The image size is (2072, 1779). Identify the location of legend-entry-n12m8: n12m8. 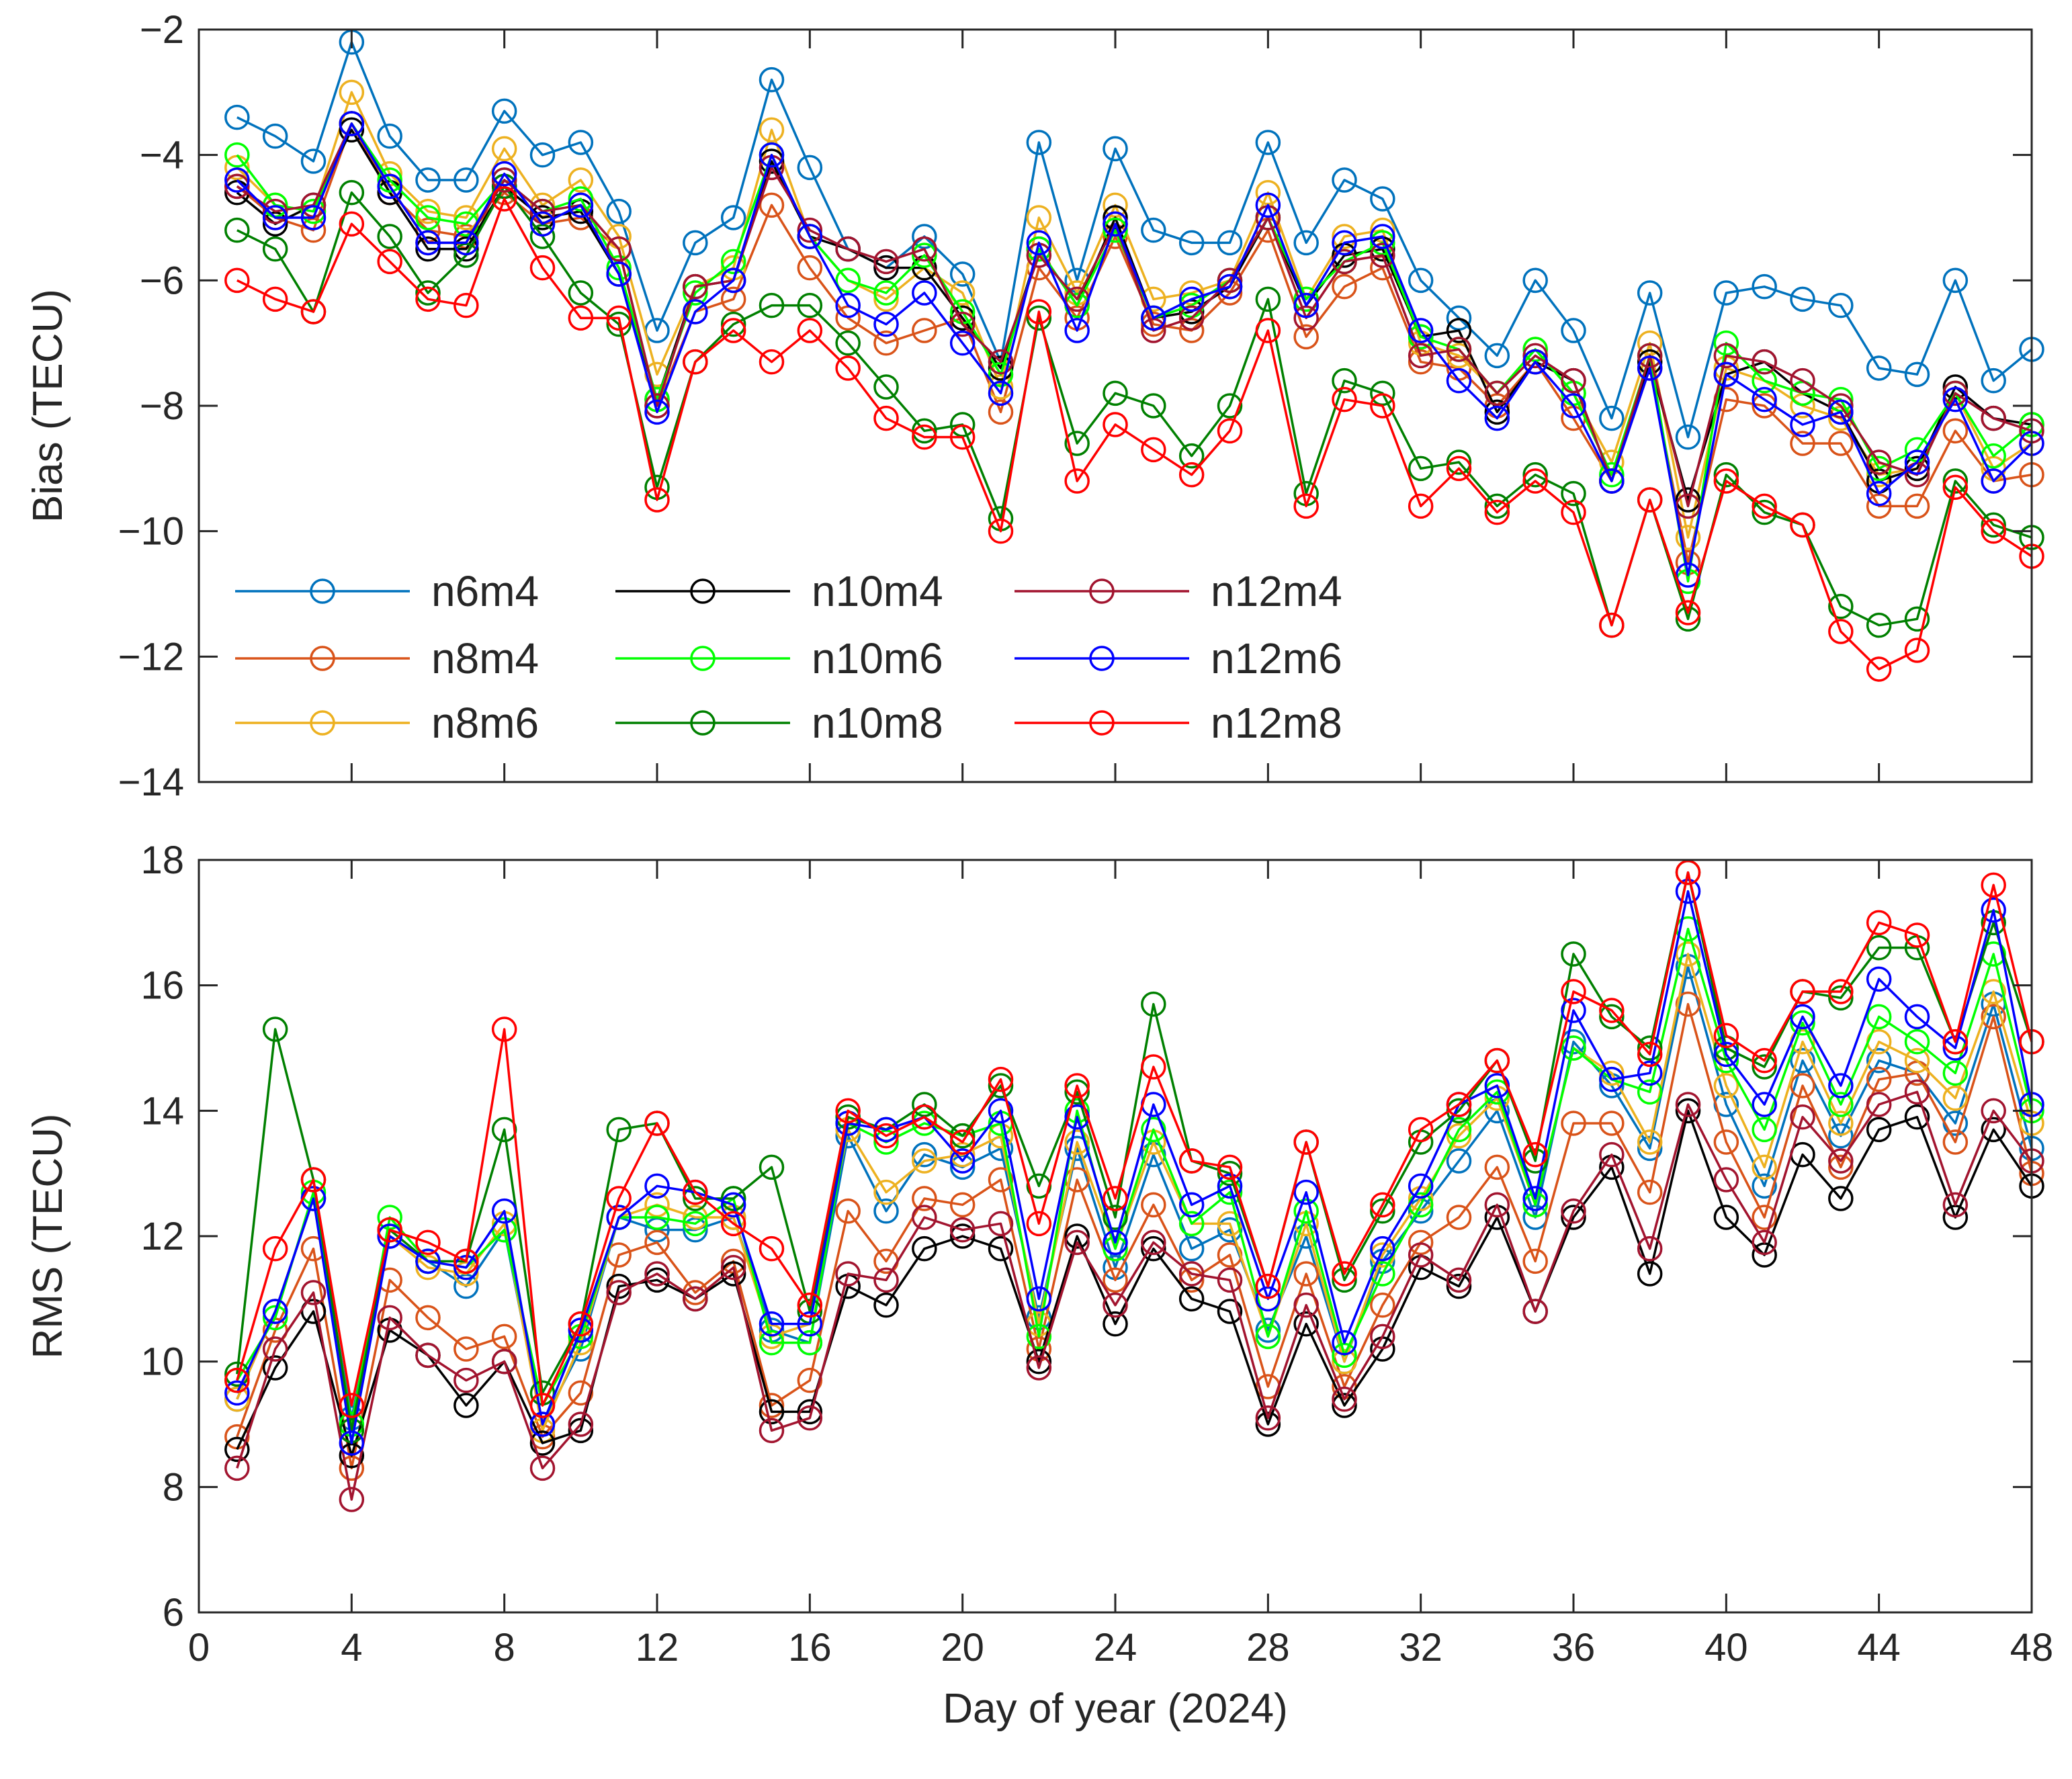
(1178, 723).